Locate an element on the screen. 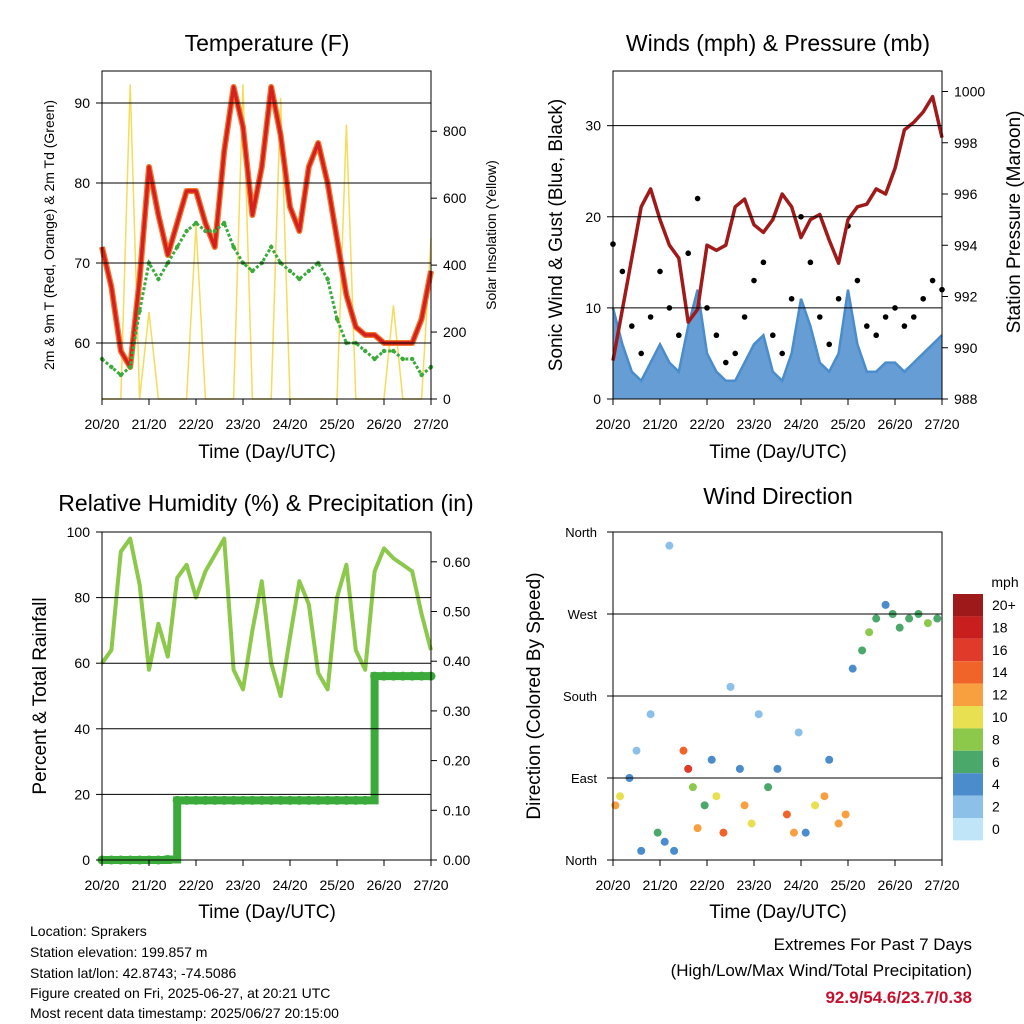 Image resolution: width=1024 pixels, height=1024 pixels. wind-direction-title: Wind Direction is located at coordinates (778, 496).